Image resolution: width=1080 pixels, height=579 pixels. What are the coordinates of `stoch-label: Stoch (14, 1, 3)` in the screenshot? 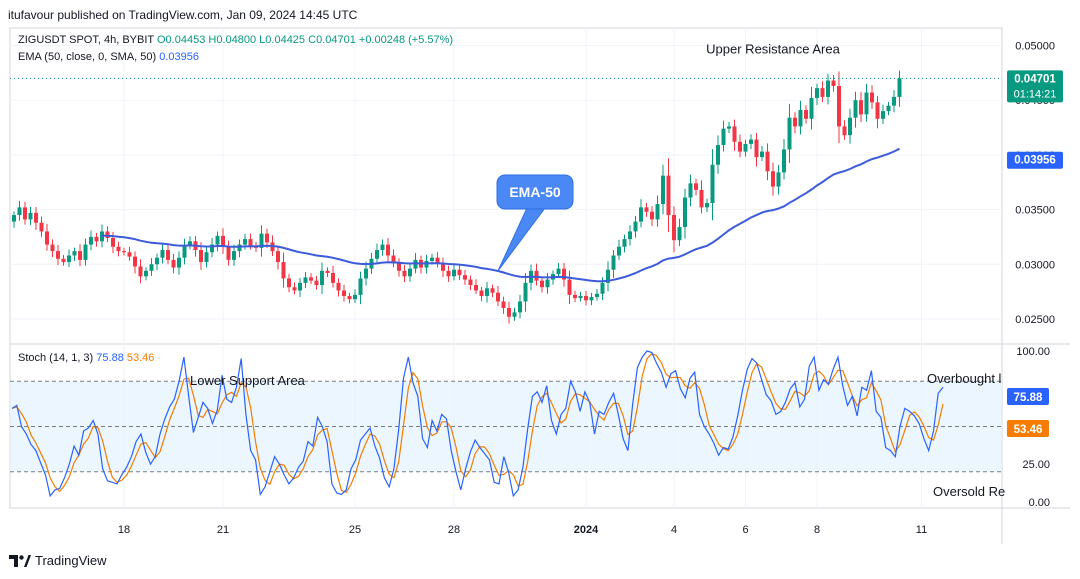 It's located at (56, 358).